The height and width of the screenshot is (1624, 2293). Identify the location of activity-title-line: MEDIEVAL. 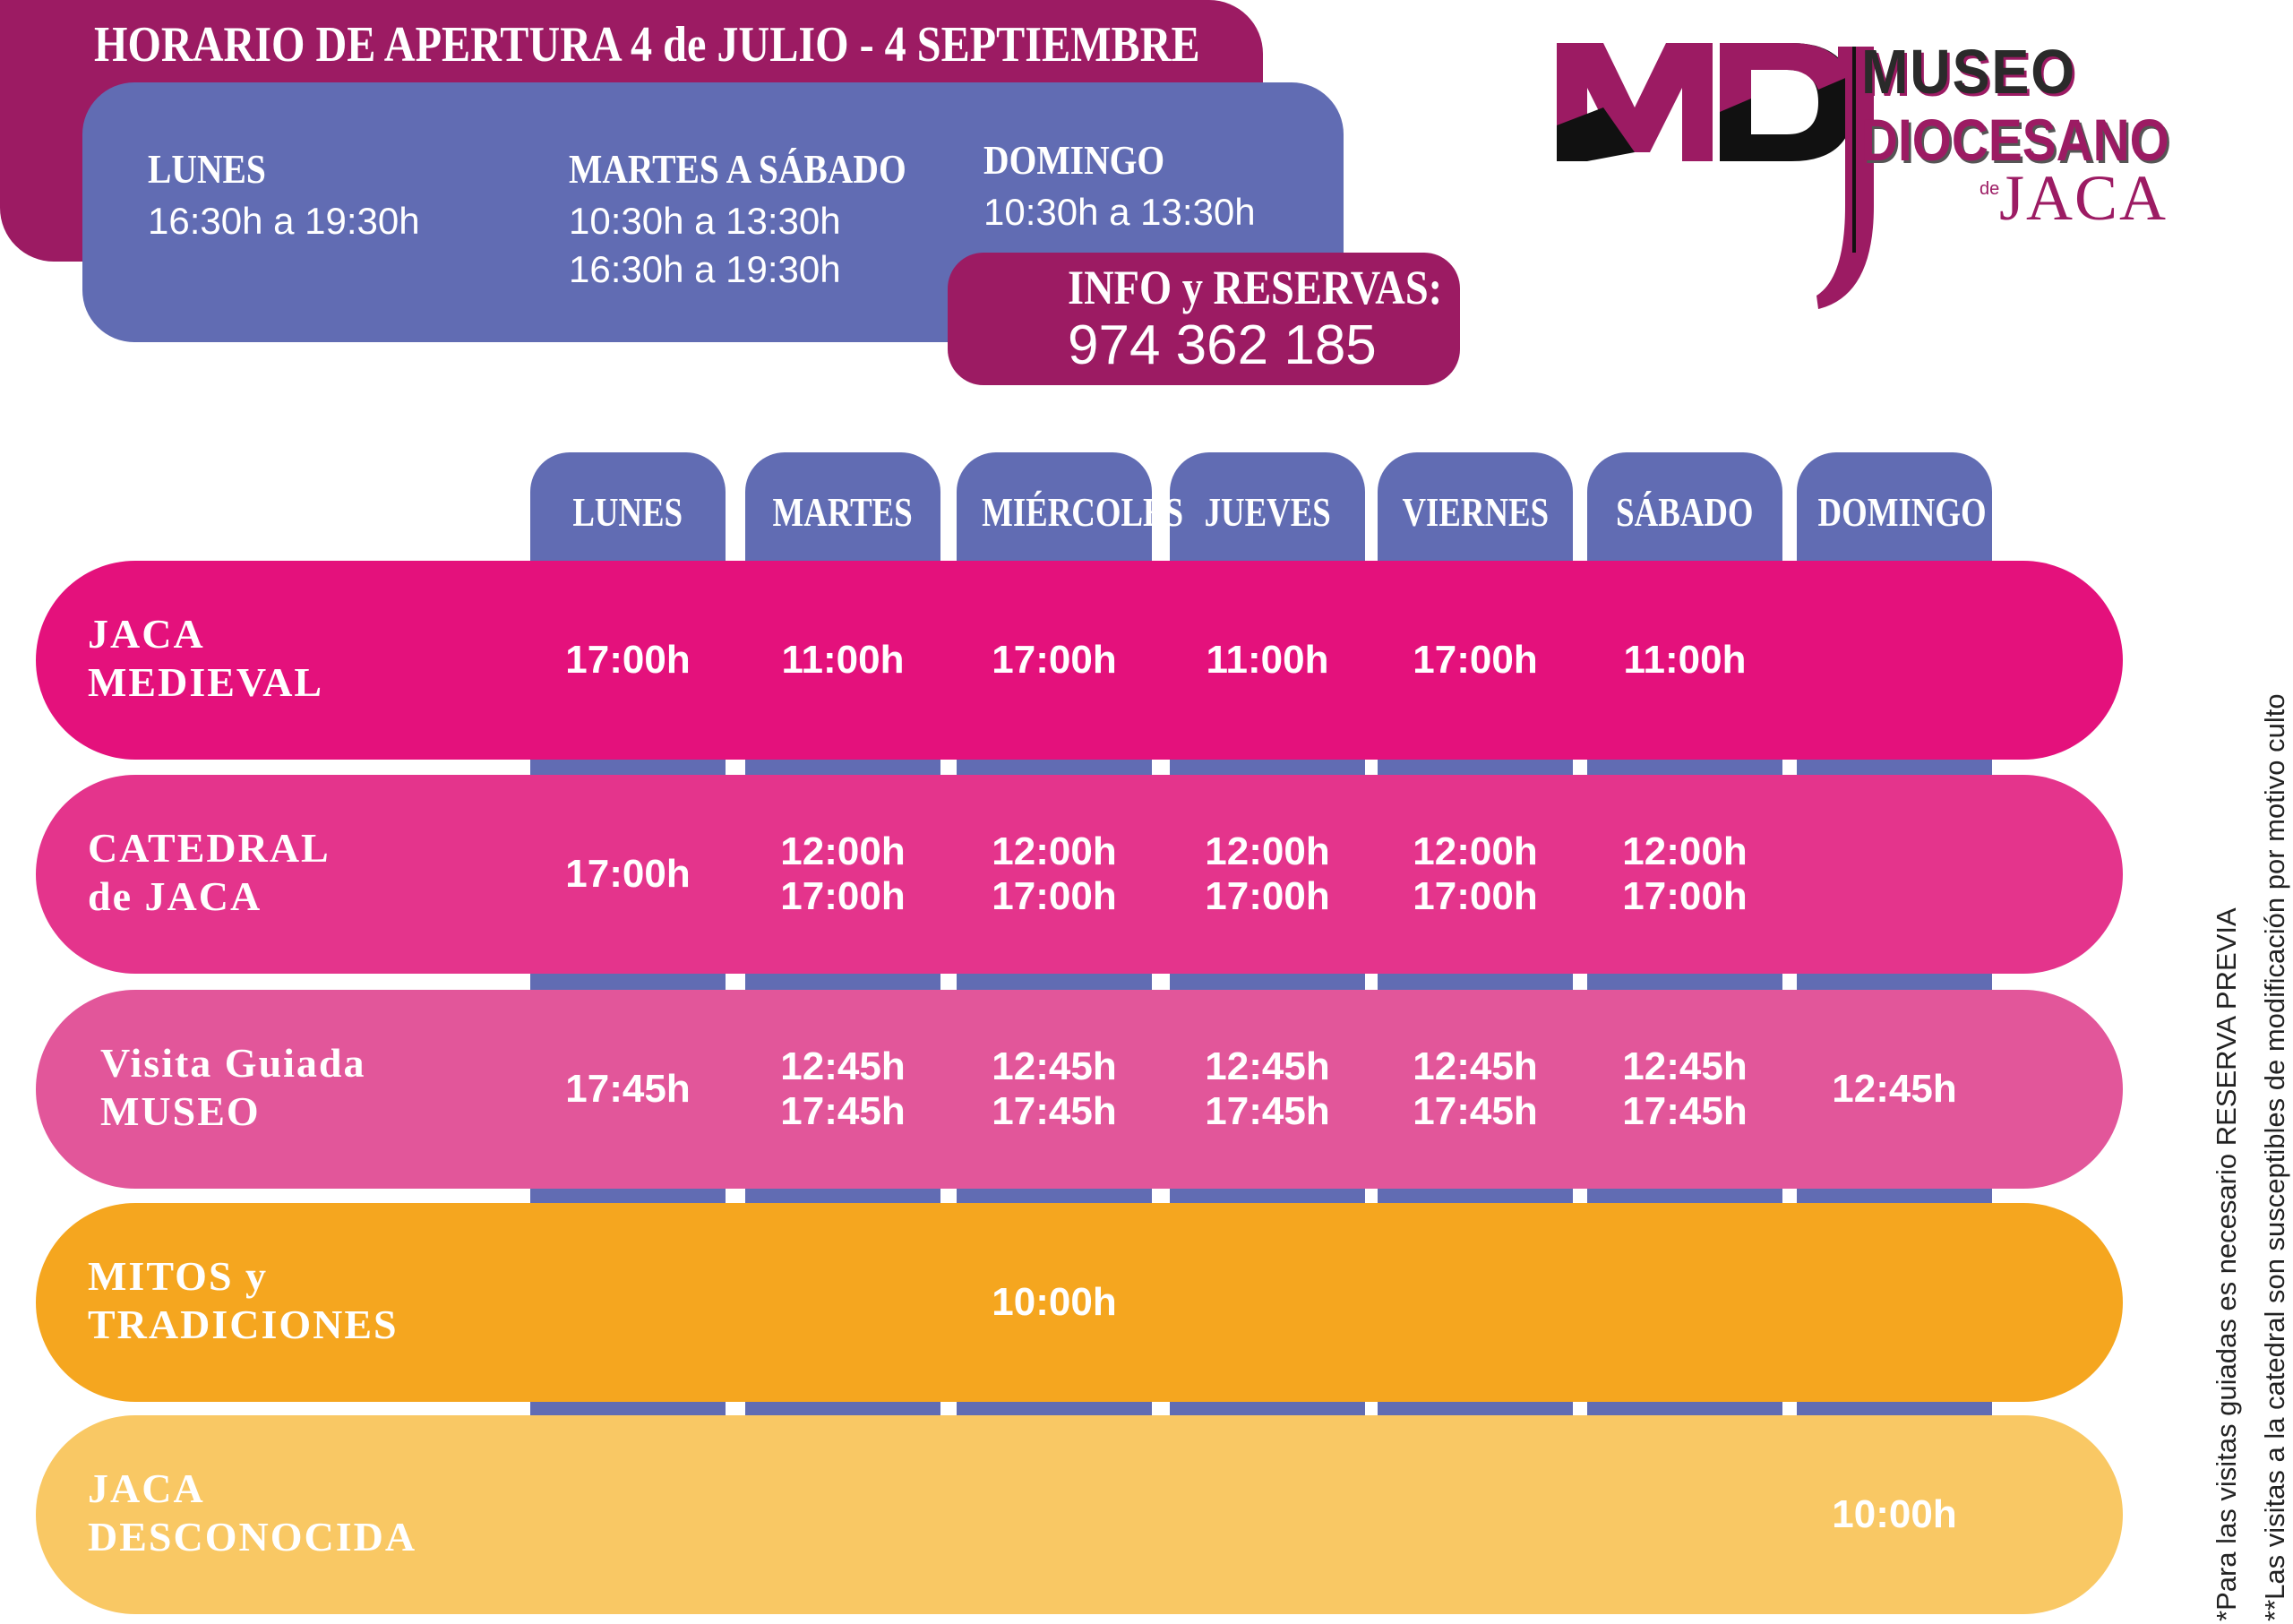
(206, 682).